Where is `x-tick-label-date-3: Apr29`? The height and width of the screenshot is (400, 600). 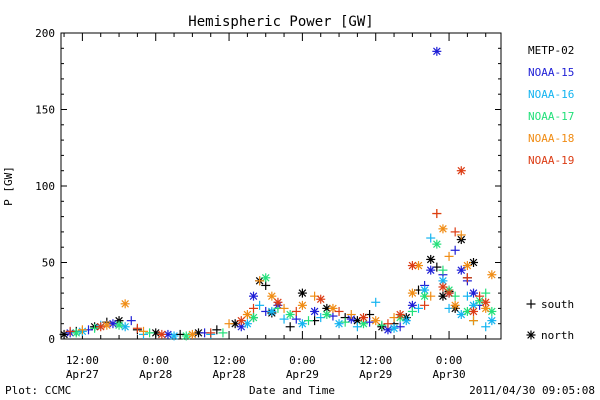
x-tick-label-date-3: Apr29 is located at coordinates (302, 374).